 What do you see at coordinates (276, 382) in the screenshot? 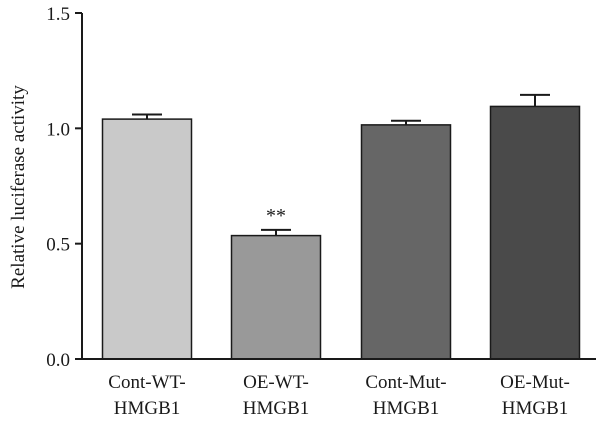
I see `x-tick-label: OE-WT-` at bounding box center [276, 382].